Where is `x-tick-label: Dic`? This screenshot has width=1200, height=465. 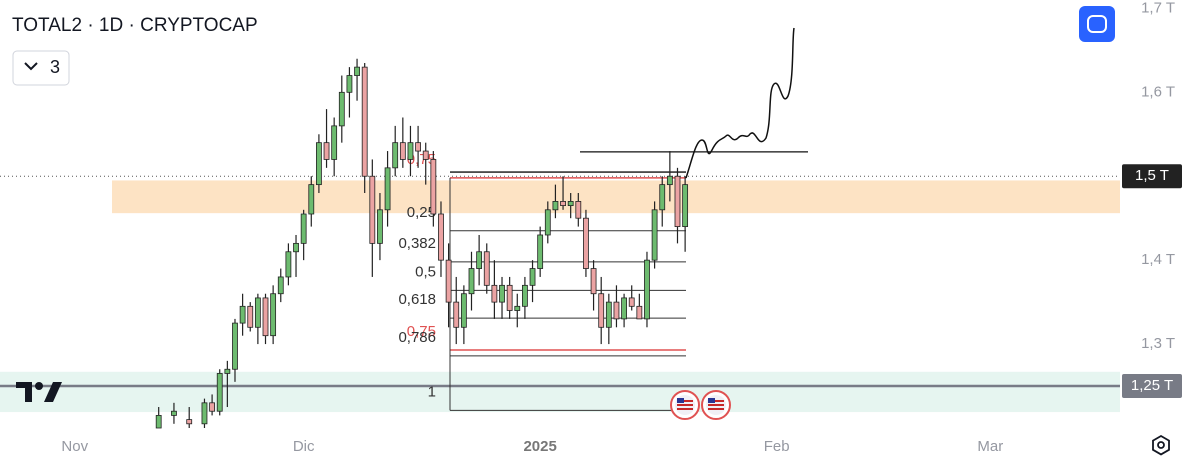 x-tick-label: Dic is located at coordinates (304, 446).